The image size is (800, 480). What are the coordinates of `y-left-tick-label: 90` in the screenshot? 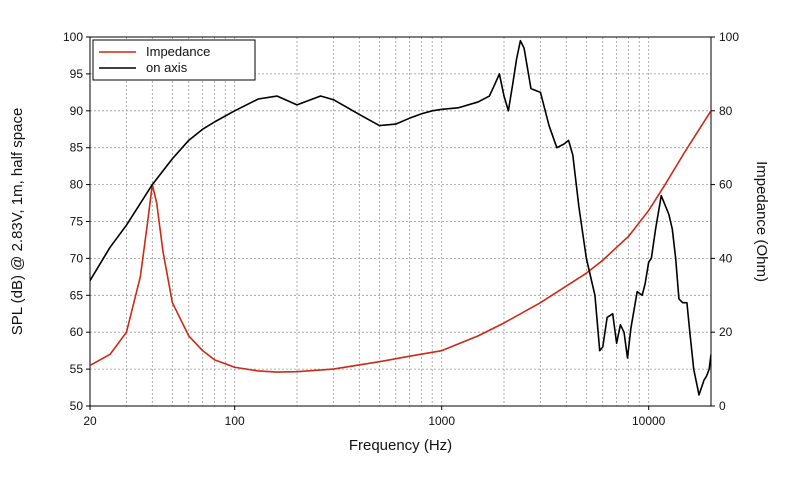 It's located at (77, 111).